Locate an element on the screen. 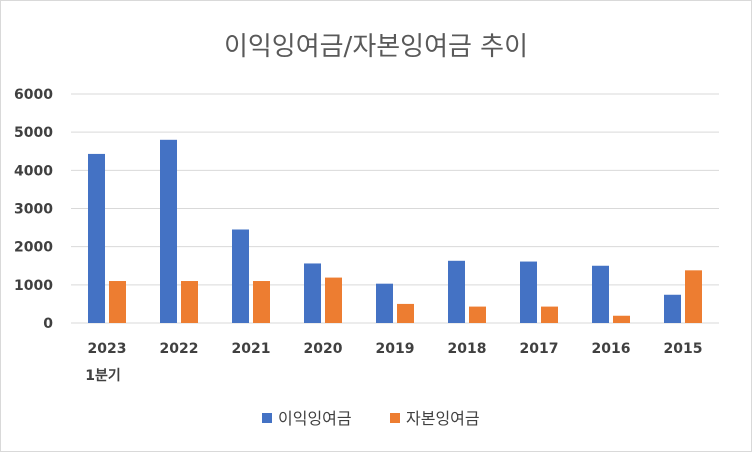 Image resolution: width=752 pixels, height=452 pixels. legend-label: 이익잉여금 is located at coordinates (315, 418).